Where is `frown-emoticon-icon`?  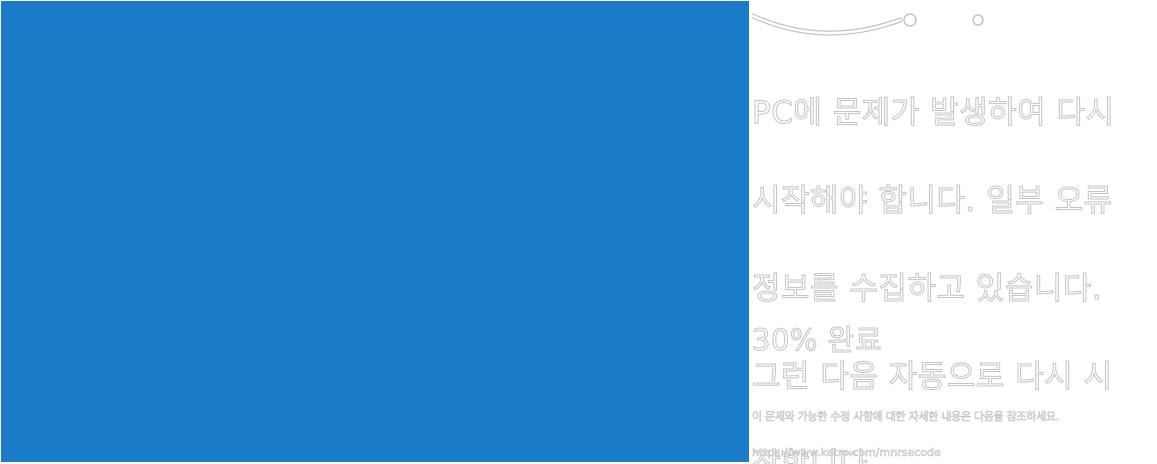 frown-emoticon-icon is located at coordinates (868, 24).